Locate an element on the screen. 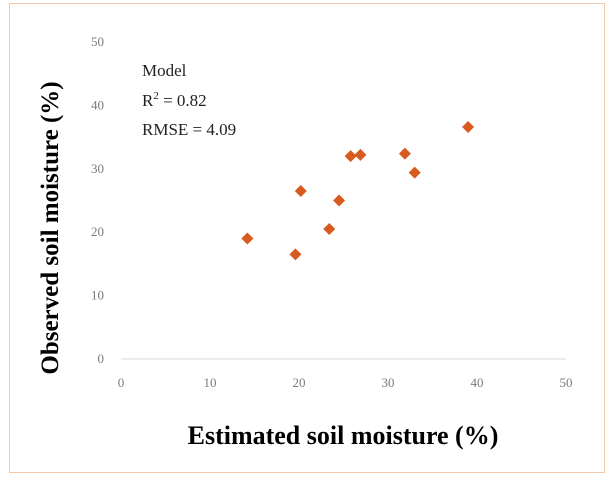  y-tick-labels: 0 10 20 30 40 50 is located at coordinates (97, 200).